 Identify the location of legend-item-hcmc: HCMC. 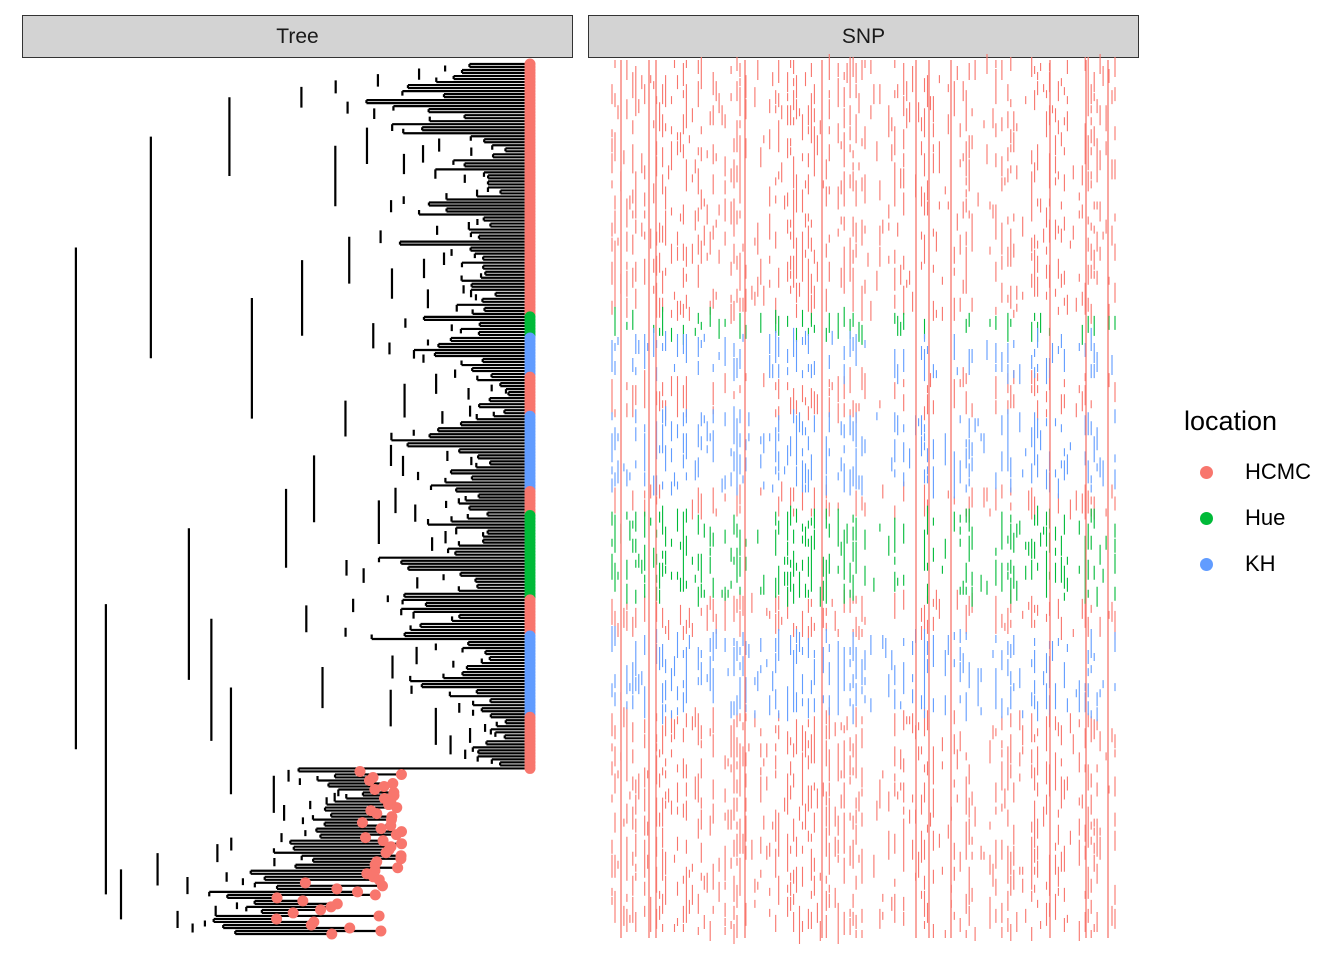
(1247, 472).